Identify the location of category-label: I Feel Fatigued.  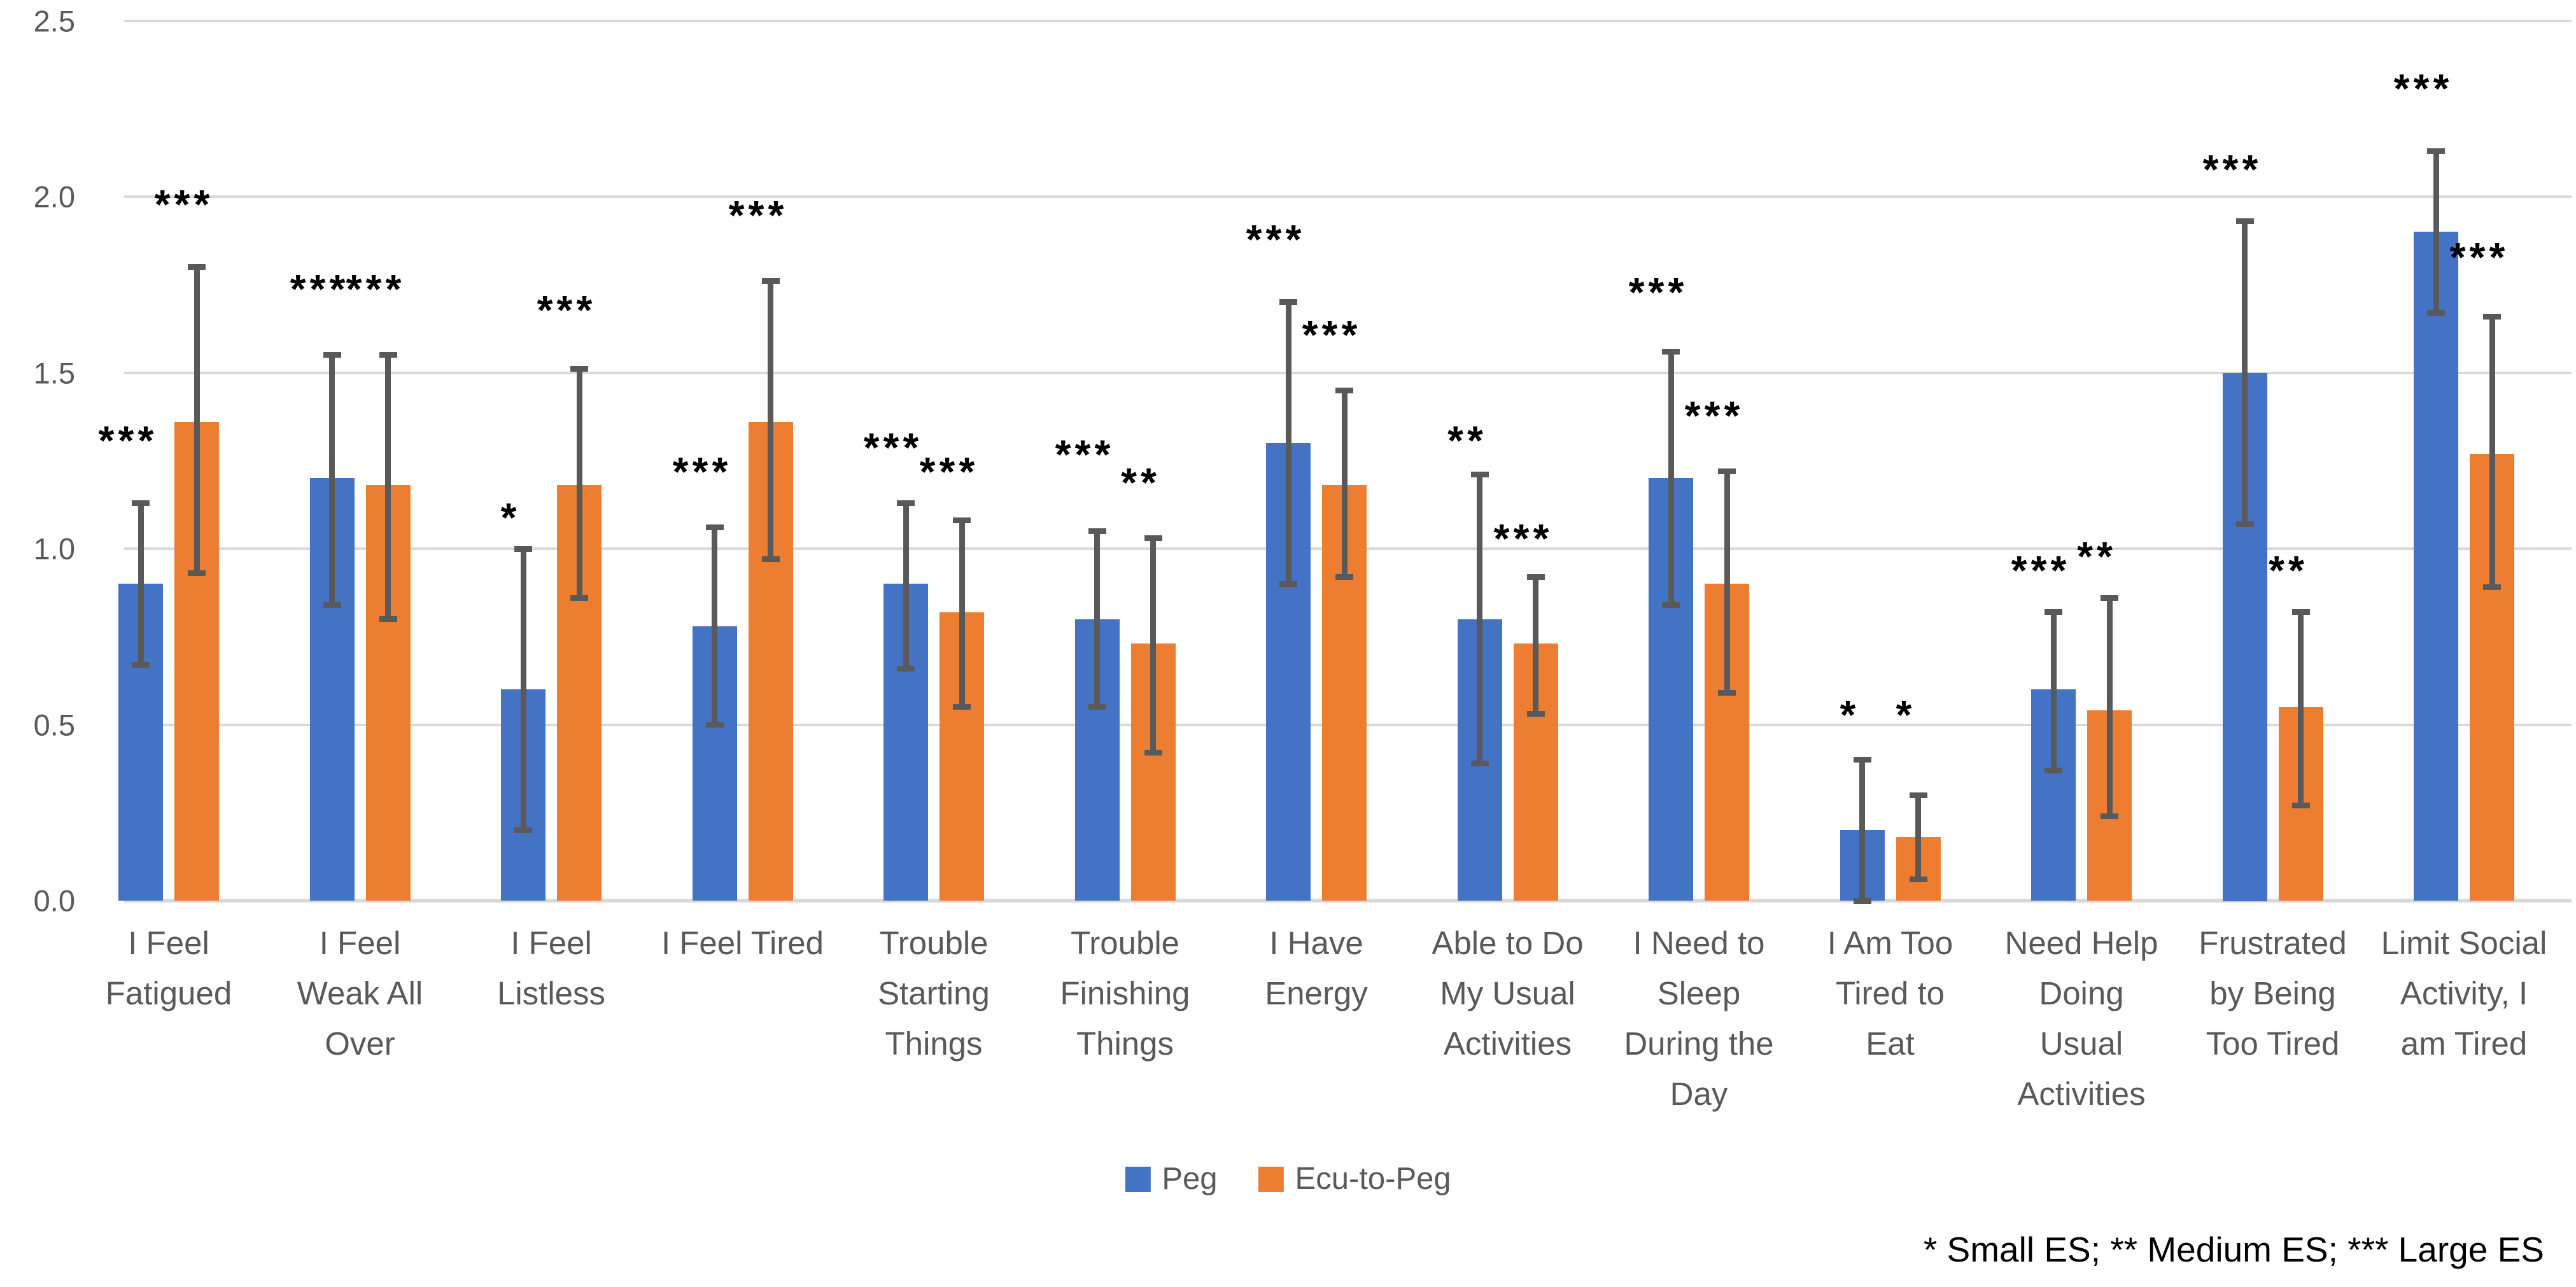
(169, 968).